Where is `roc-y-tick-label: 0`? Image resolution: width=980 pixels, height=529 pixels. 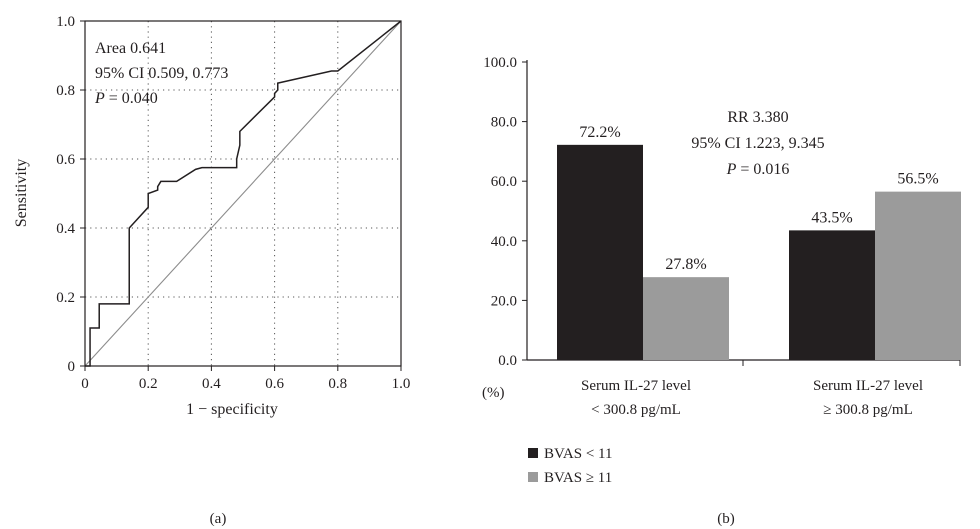
roc-y-tick-label: 0 is located at coordinates (72, 367).